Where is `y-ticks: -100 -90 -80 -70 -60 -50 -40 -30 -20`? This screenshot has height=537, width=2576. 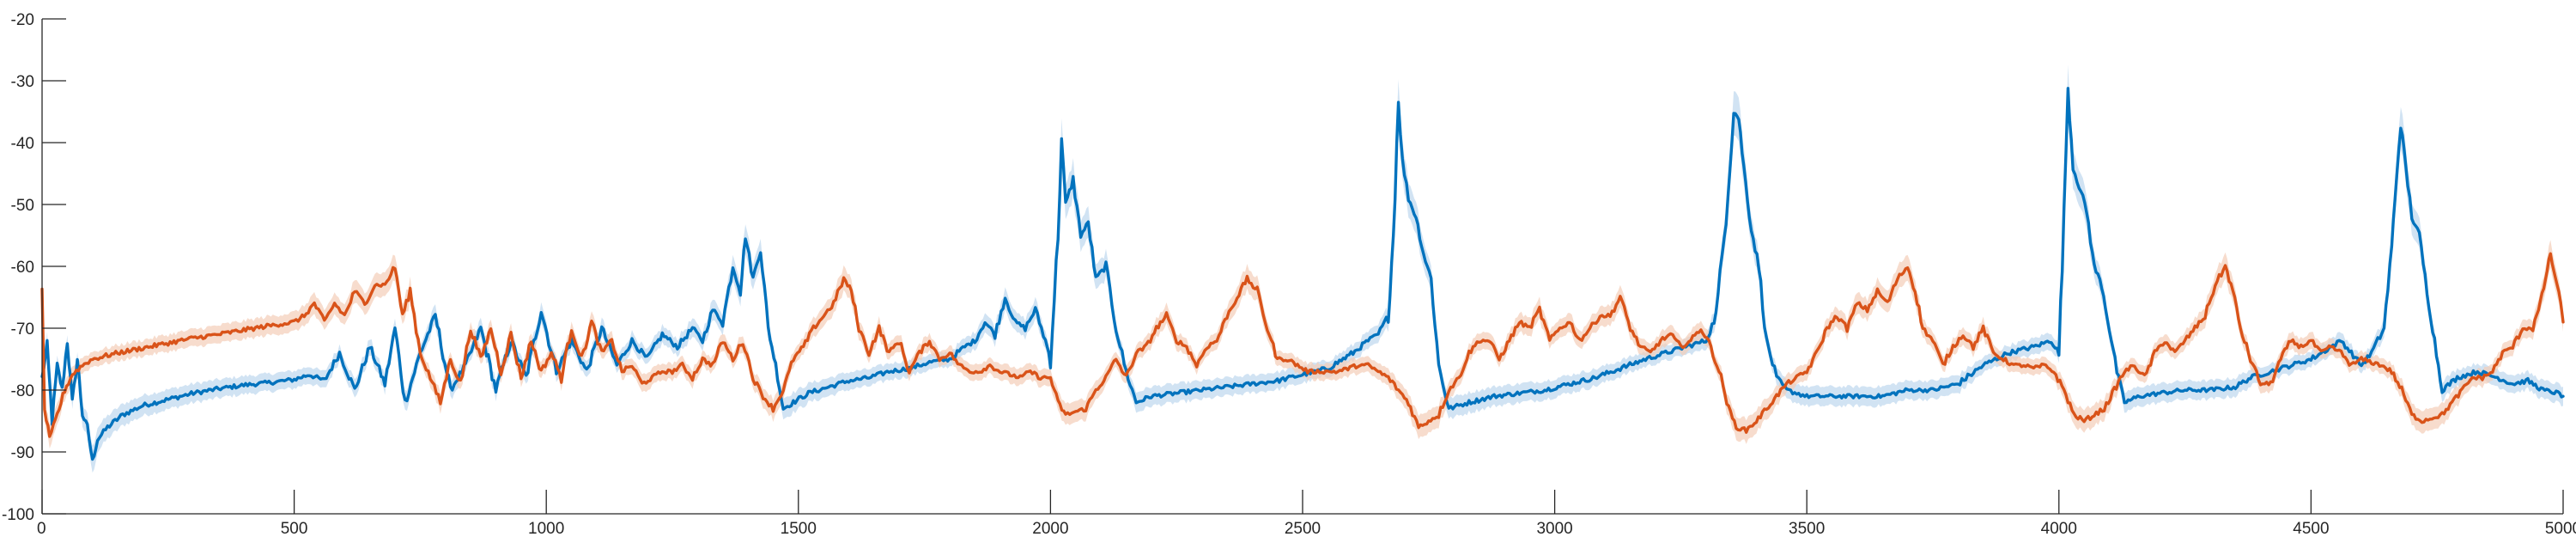
y-ticks: -100 -90 -80 -70 -60 -50 -40 -30 -20 is located at coordinates (34, 267).